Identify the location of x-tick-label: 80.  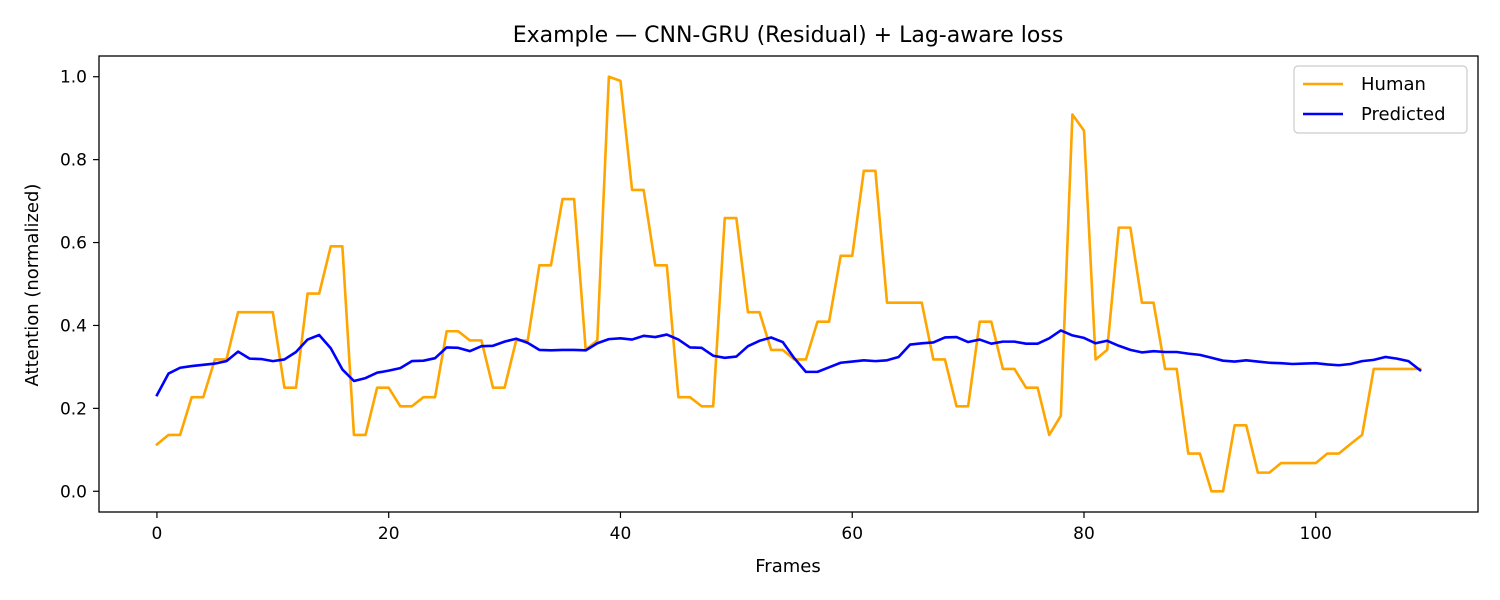
(1084, 534).